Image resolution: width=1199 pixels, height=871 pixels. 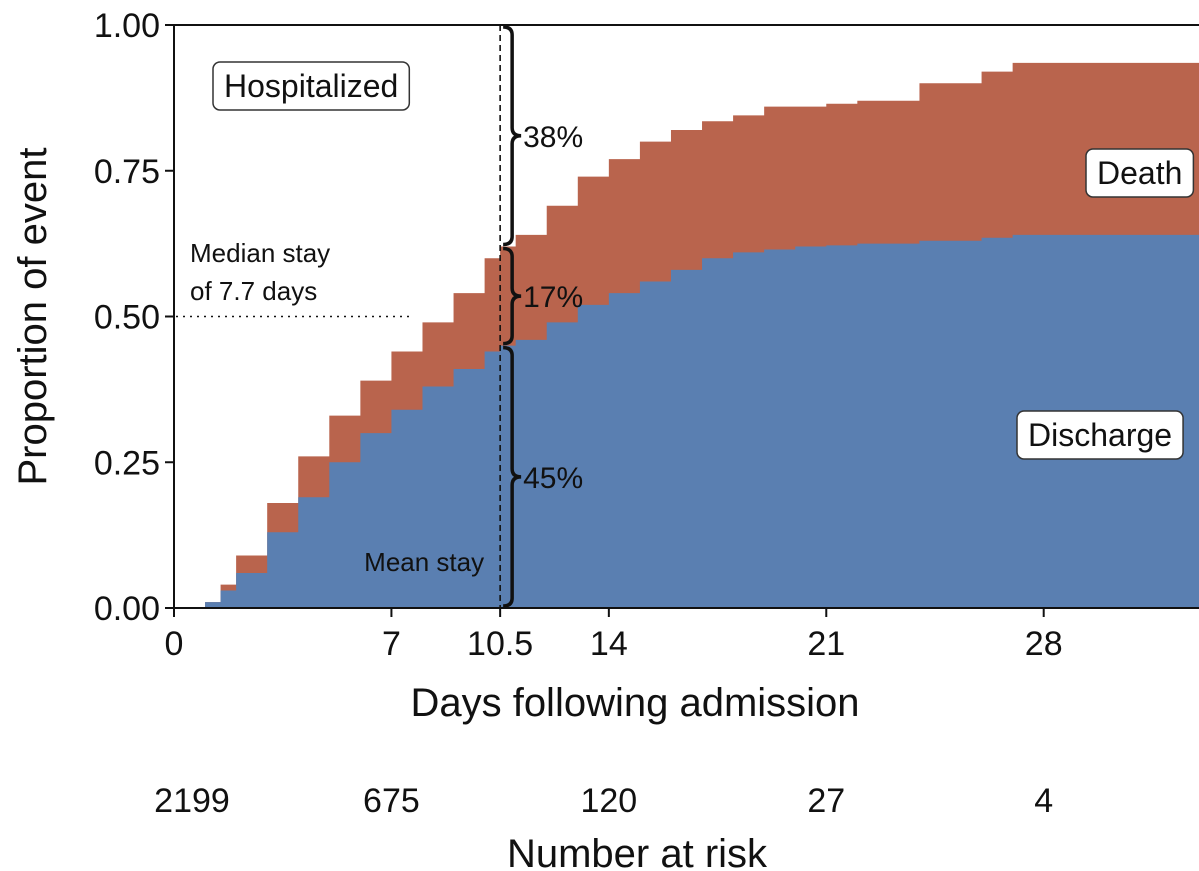 What do you see at coordinates (500, 644) in the screenshot?
I see `x-tick-label: 10.5` at bounding box center [500, 644].